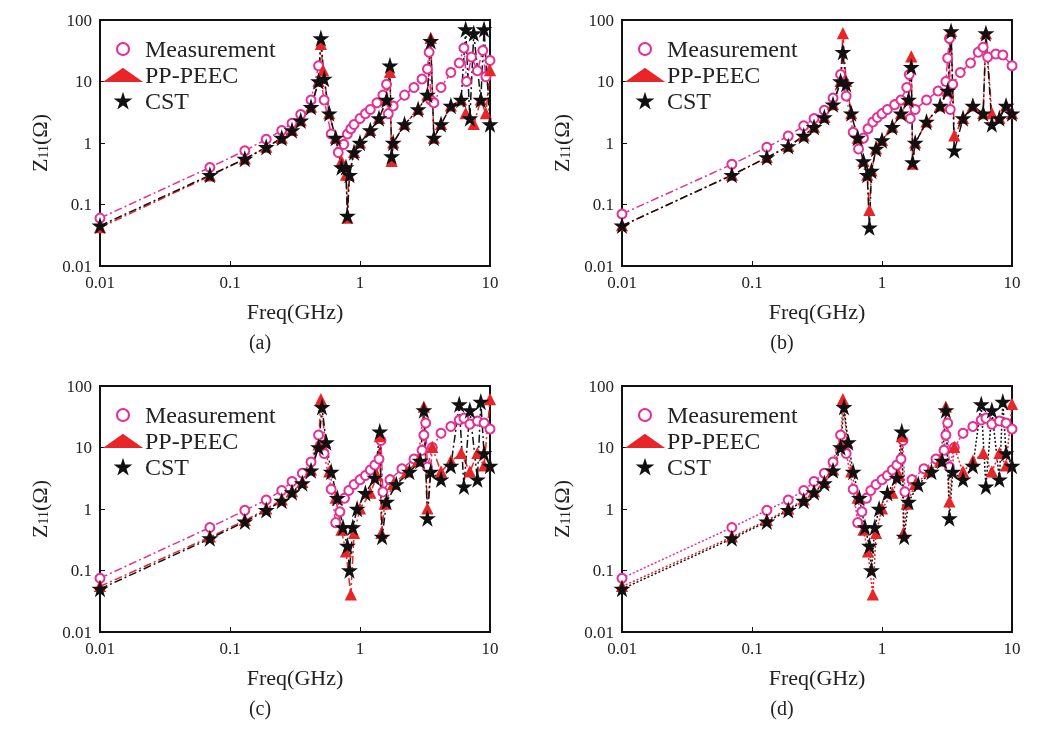 The height and width of the screenshot is (732, 1045). Describe the element at coordinates (260, 708) in the screenshot. I see `text: (c)` at that location.